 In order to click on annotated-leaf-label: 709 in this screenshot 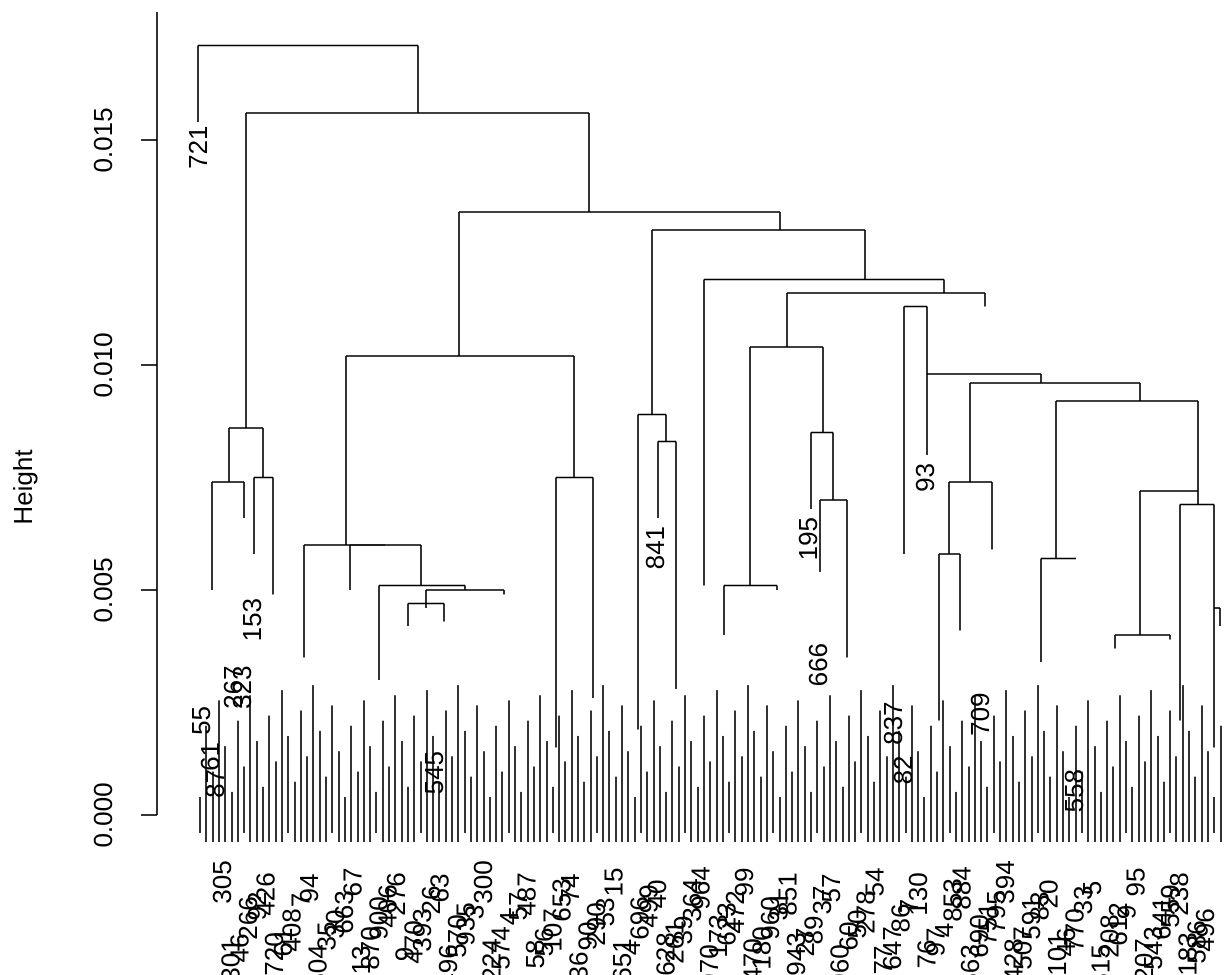, I will do `click(980, 714)`.